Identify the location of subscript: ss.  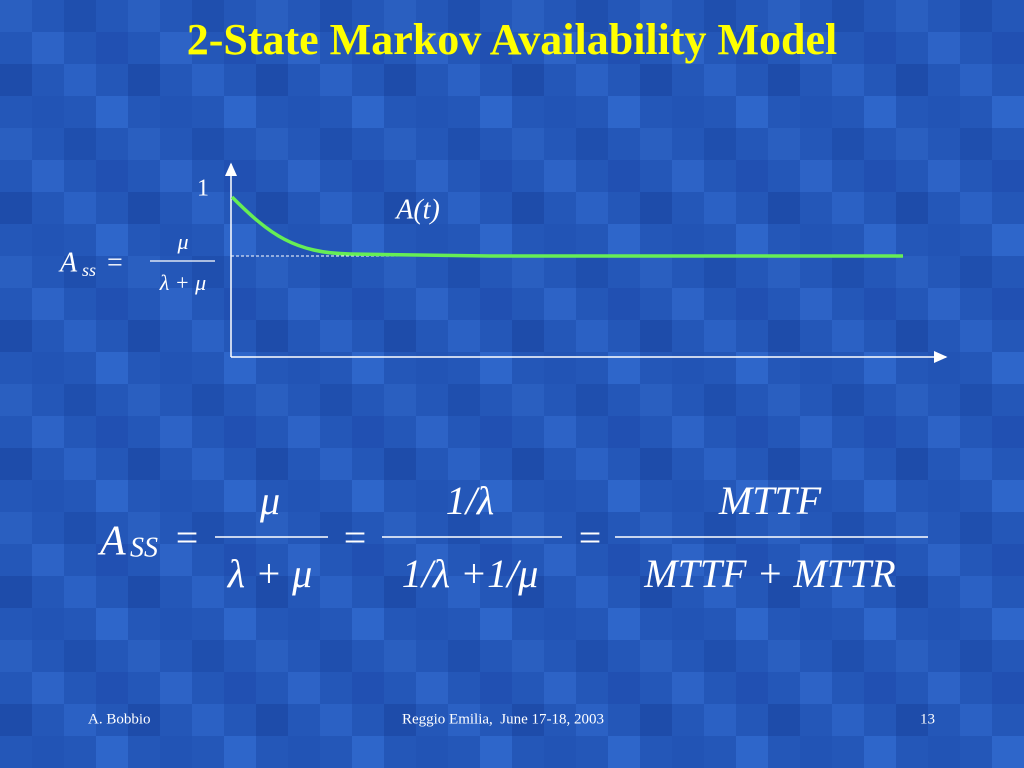
(89, 270).